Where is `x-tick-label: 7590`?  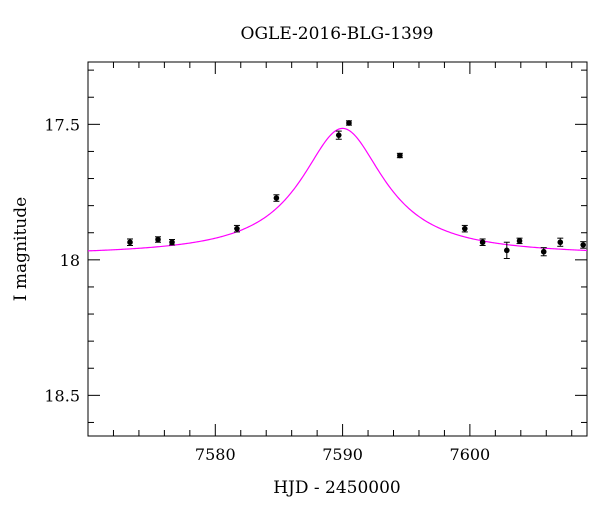
x-tick-label: 7590 is located at coordinates (342, 454).